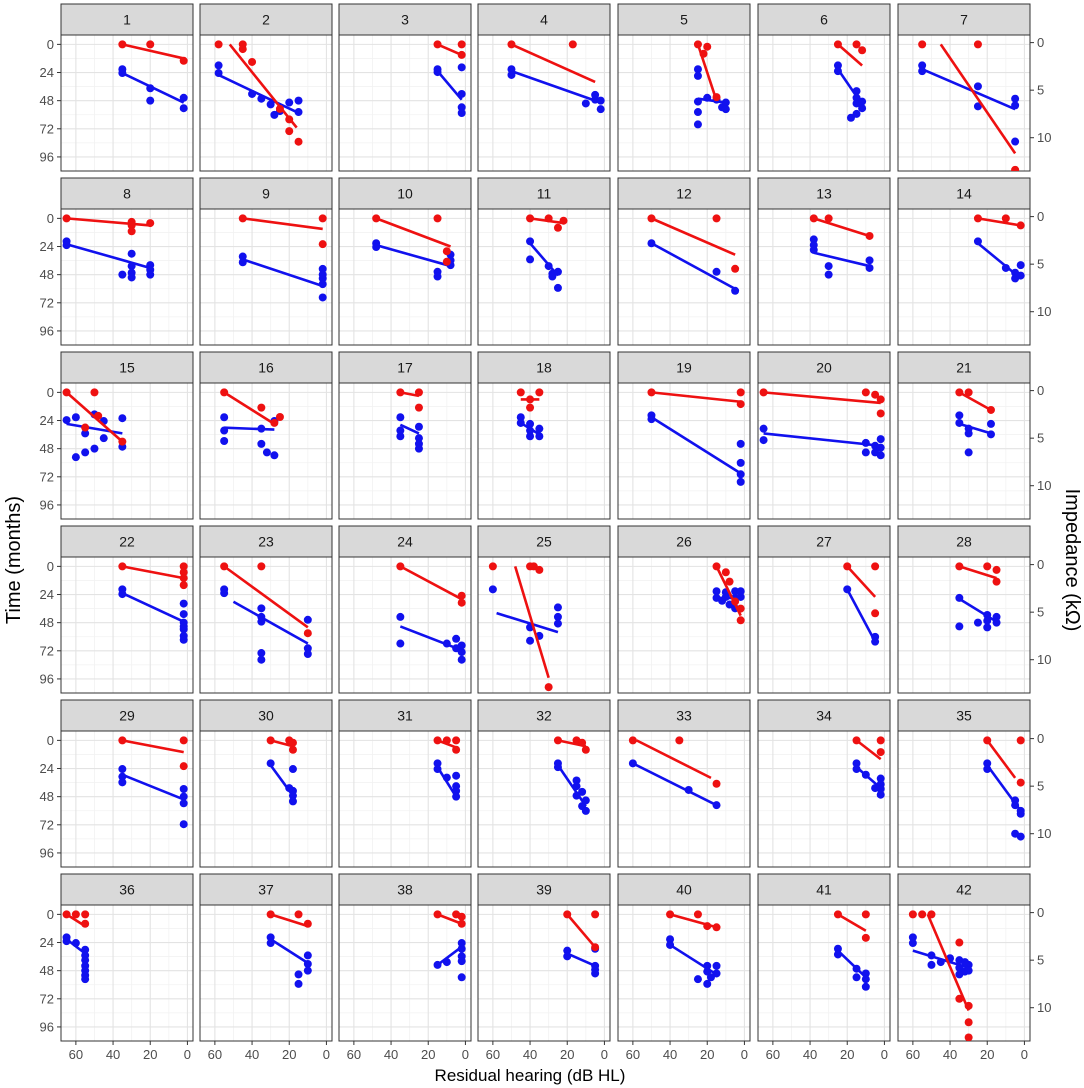 The image size is (1084, 1088). Describe the element at coordinates (633, 1054) in the screenshot. I see `x-tick-label: 60` at that location.